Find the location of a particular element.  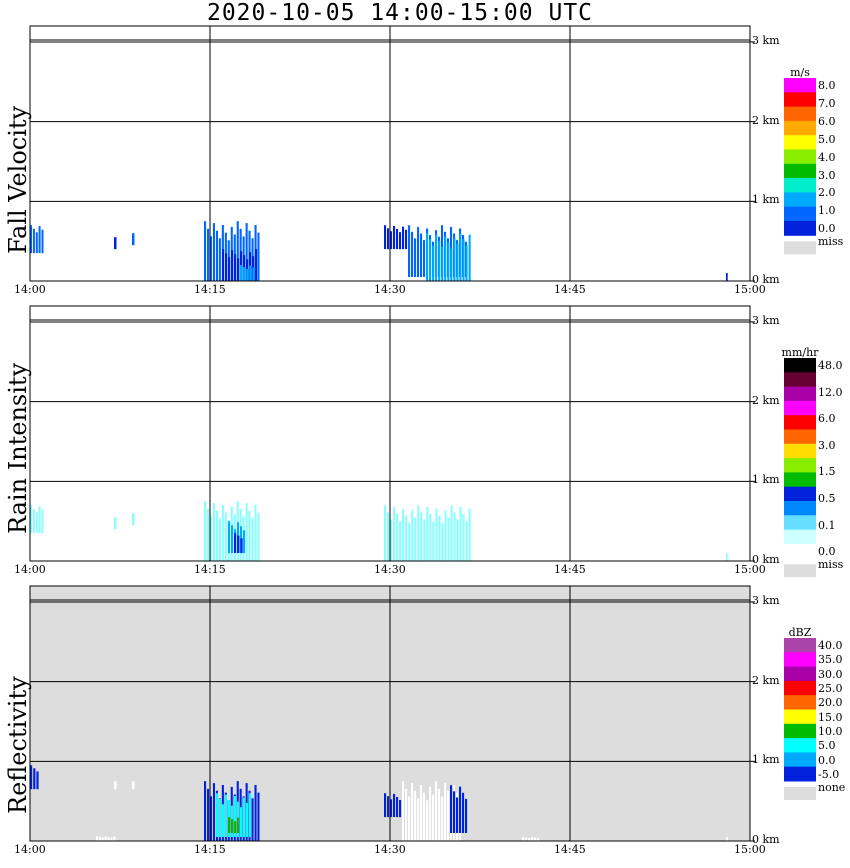

colorbar-label: 0.5 is located at coordinates (827, 498).